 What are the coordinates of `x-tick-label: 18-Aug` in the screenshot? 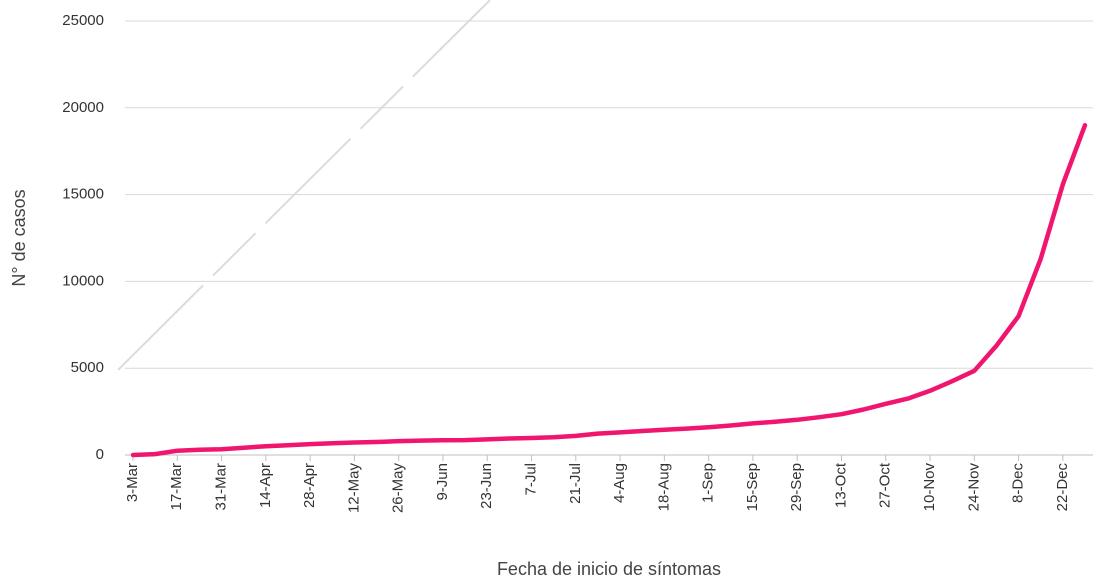 It's located at (663, 487).